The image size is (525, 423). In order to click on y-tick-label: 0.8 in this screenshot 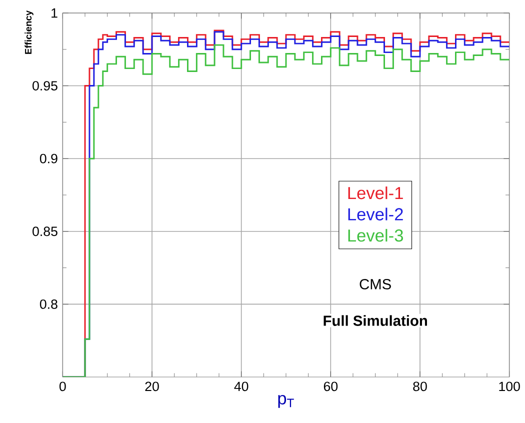, I will do `click(49, 304)`.